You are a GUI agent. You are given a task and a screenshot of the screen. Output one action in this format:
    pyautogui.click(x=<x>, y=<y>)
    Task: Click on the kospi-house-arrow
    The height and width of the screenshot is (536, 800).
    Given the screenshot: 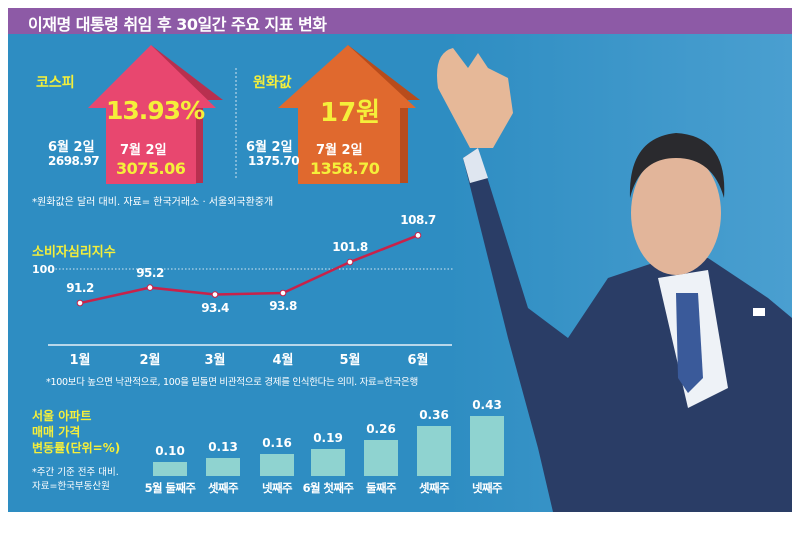 What is the action you would take?
    pyautogui.click(x=155, y=114)
    